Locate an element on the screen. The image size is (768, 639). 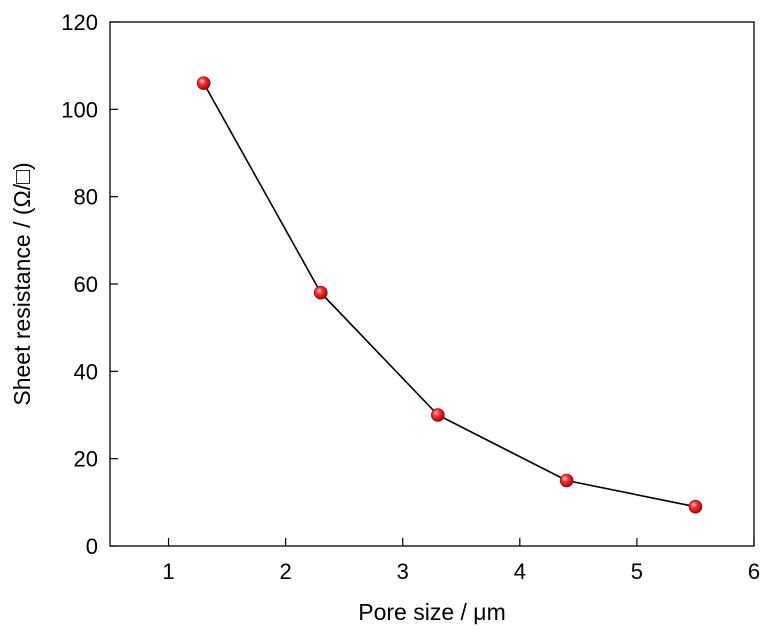
x-tick-label: 2 is located at coordinates (286, 571).